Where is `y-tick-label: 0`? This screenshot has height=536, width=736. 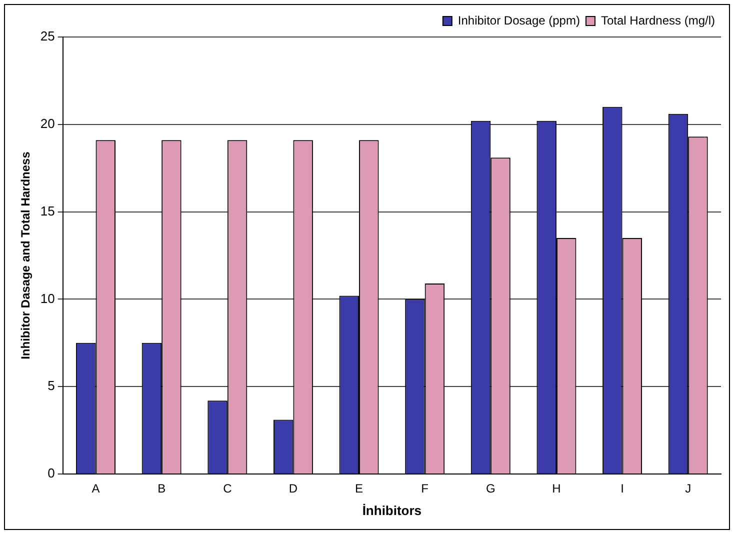 y-tick-label: 0 is located at coordinates (51, 473).